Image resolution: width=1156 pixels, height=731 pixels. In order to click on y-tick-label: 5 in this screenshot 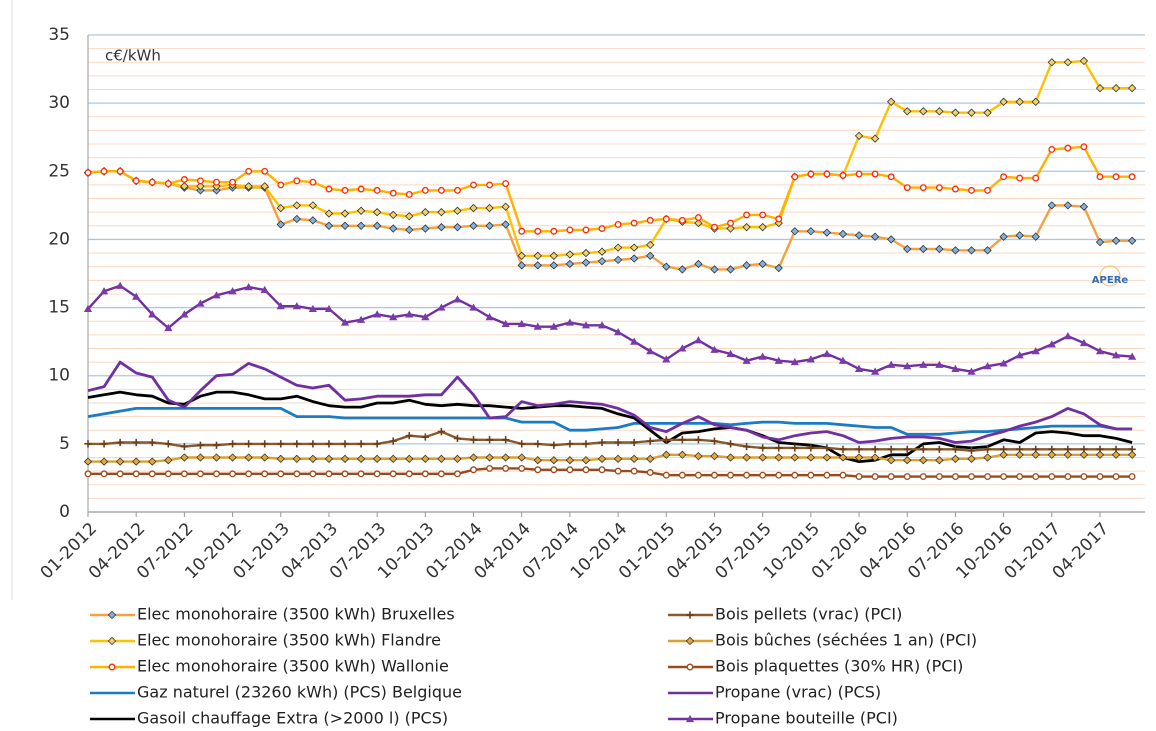, I will do `click(64, 444)`.